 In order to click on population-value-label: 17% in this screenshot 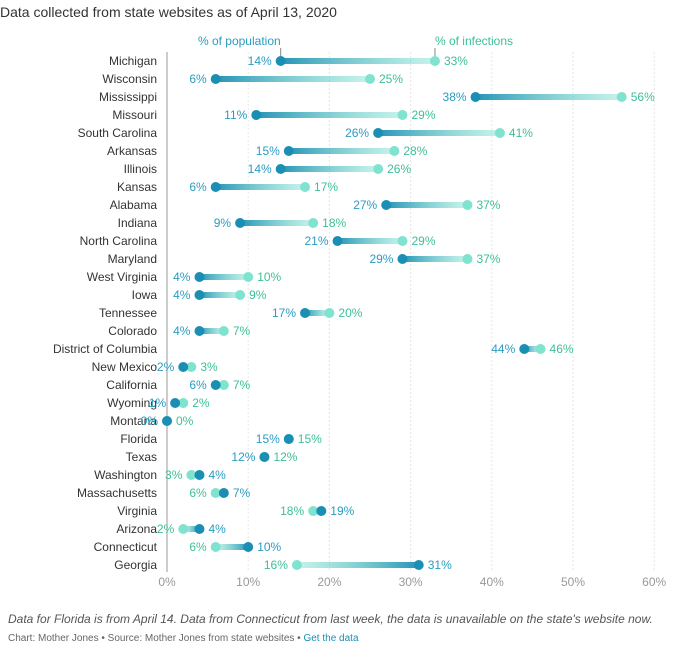, I will do `click(284, 313)`.